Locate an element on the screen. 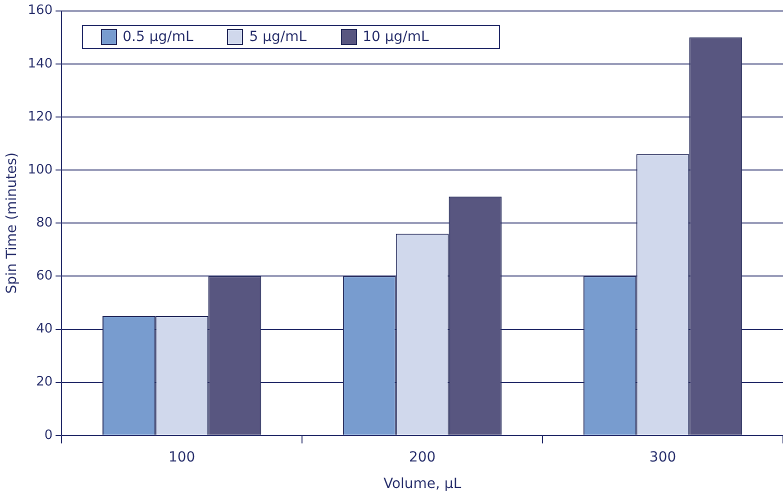  x-tick-label: 300 is located at coordinates (662, 457).